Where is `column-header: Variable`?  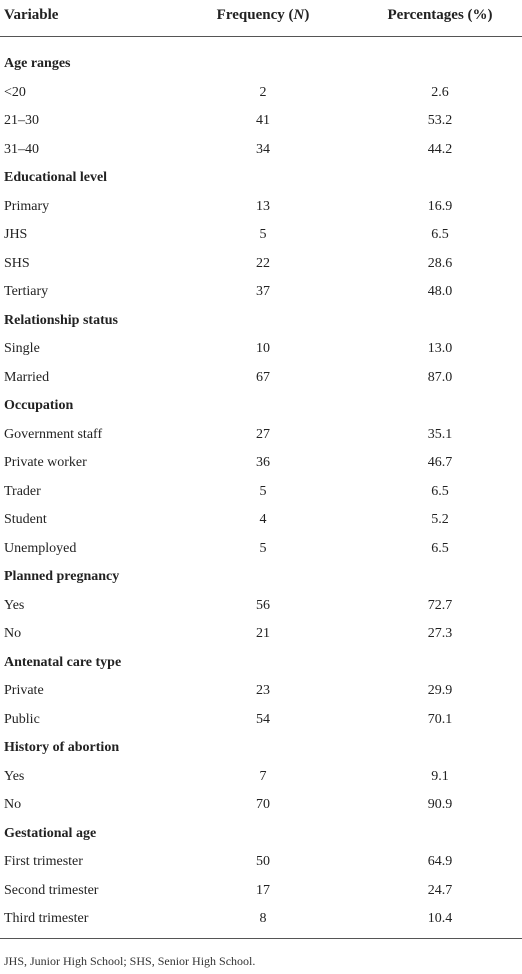
column-header: Variable is located at coordinates (31, 15).